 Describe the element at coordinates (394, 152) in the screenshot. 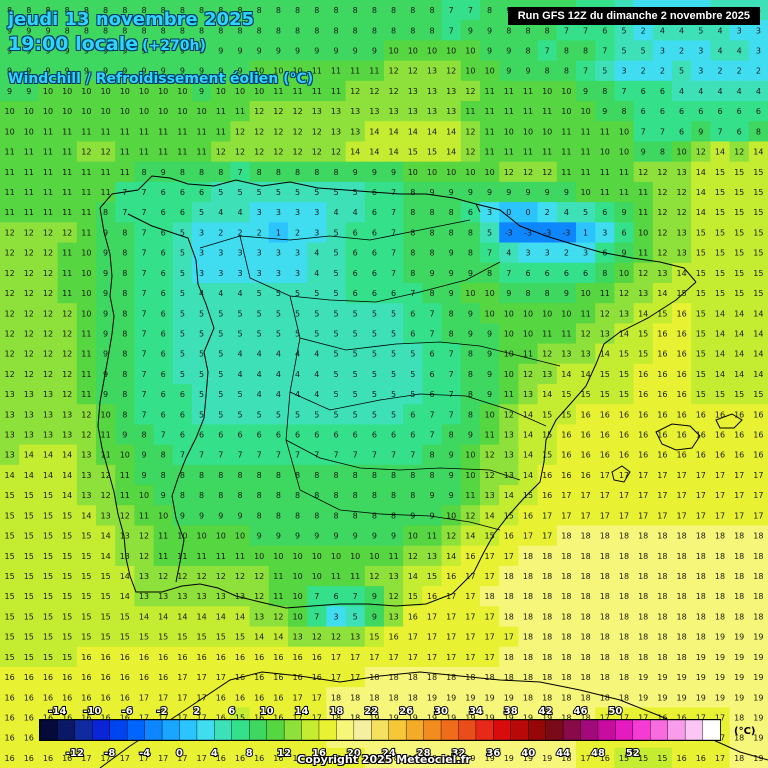

I see `grid-value: 14` at that location.